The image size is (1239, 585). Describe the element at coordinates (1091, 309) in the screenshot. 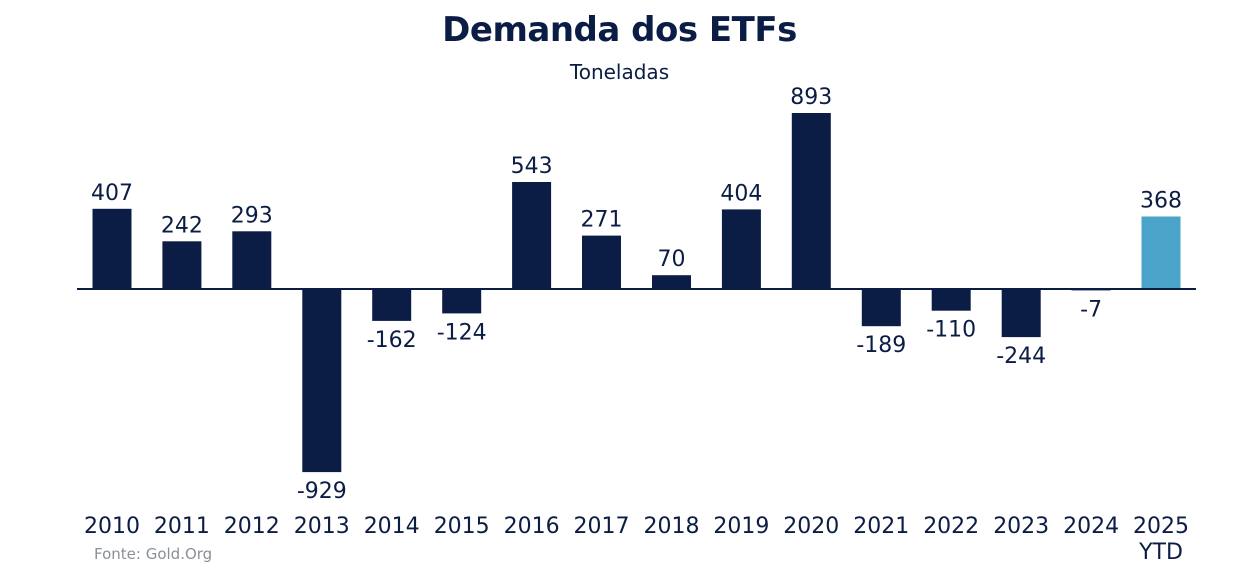

I see `data-label-2024: -7` at that location.